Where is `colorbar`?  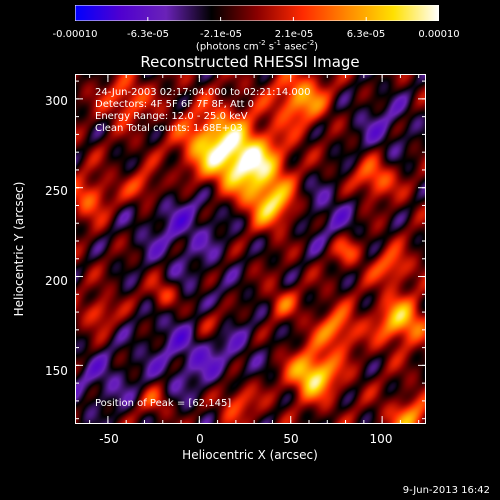
colorbar is located at coordinates (257, 13).